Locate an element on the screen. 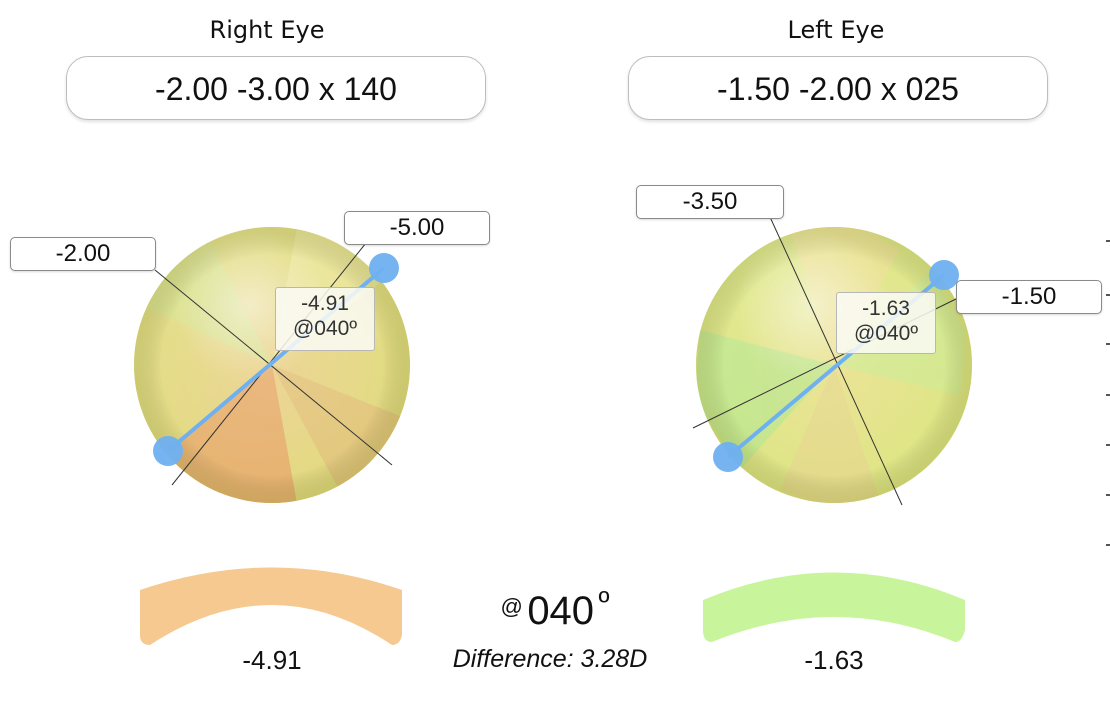  right-eye-axis-handle-bottom is located at coordinates (168, 451).